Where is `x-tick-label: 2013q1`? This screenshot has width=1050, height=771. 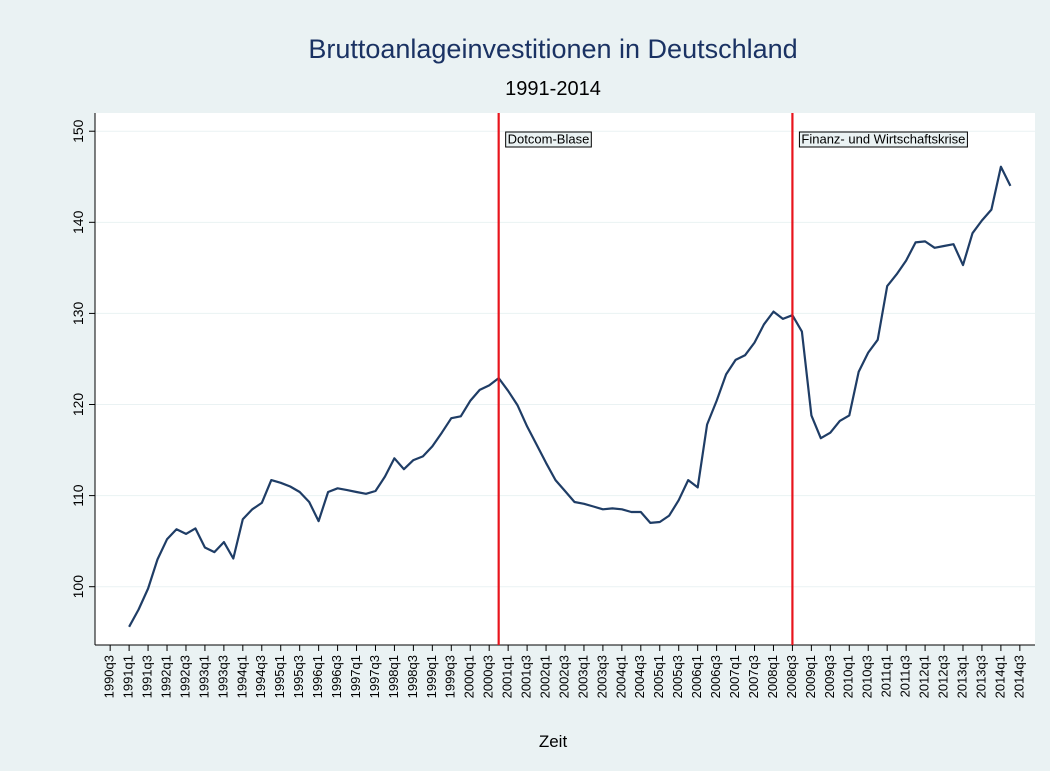
x-tick-label: 2013q1 is located at coordinates (961, 676).